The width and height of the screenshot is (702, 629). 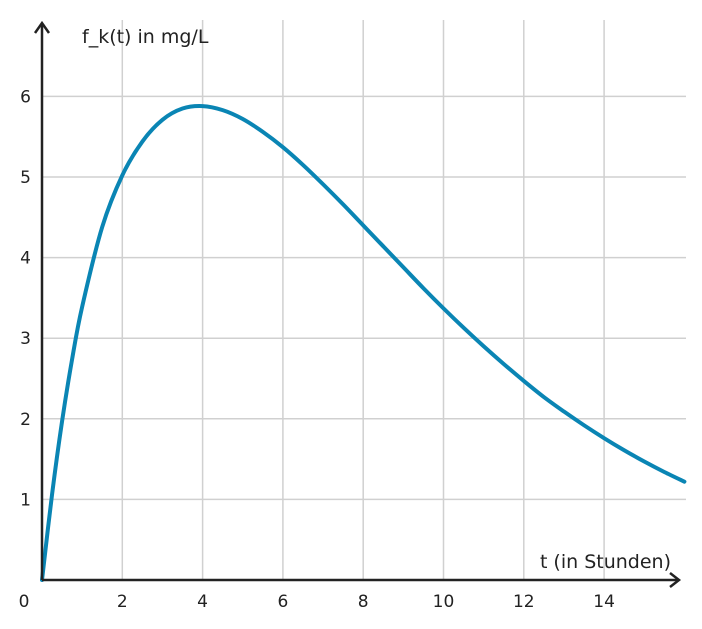 I want to click on y-tick-label: 5, so click(x=25, y=178).